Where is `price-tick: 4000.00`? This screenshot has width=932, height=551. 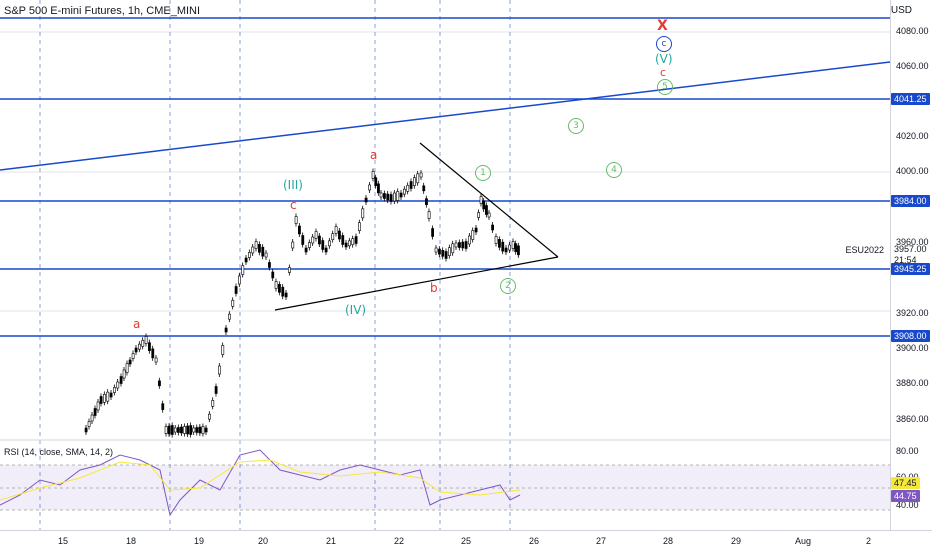 price-tick: 4000.00 is located at coordinates (912, 171).